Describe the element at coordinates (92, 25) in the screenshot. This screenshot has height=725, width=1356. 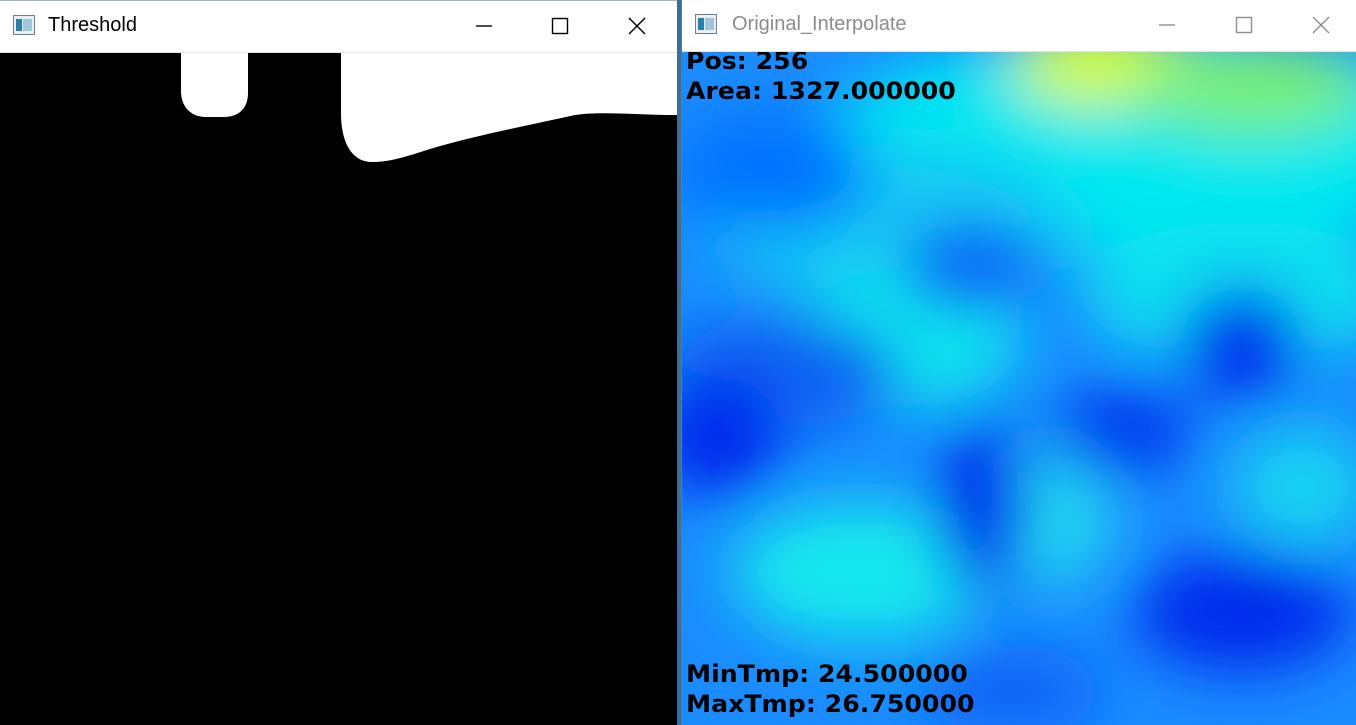
I see `threshold-title: Threshold` at that location.